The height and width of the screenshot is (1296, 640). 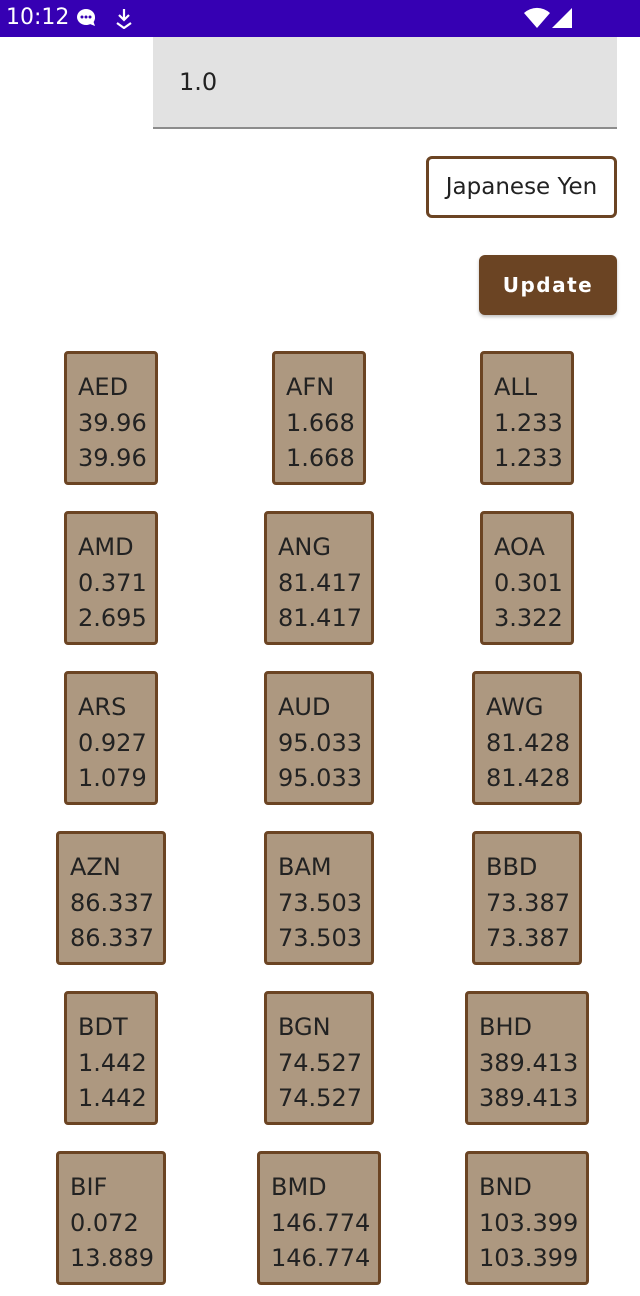 I want to click on rate-card: BGN 74.527 74.527, so click(x=319, y=1058).